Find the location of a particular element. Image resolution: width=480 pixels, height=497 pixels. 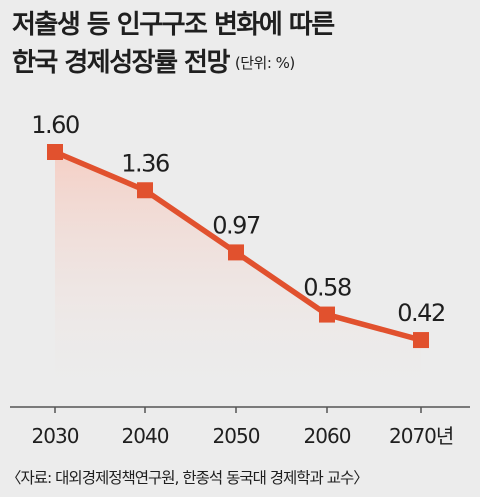

unit-label: (단위: %) is located at coordinates (264, 63).